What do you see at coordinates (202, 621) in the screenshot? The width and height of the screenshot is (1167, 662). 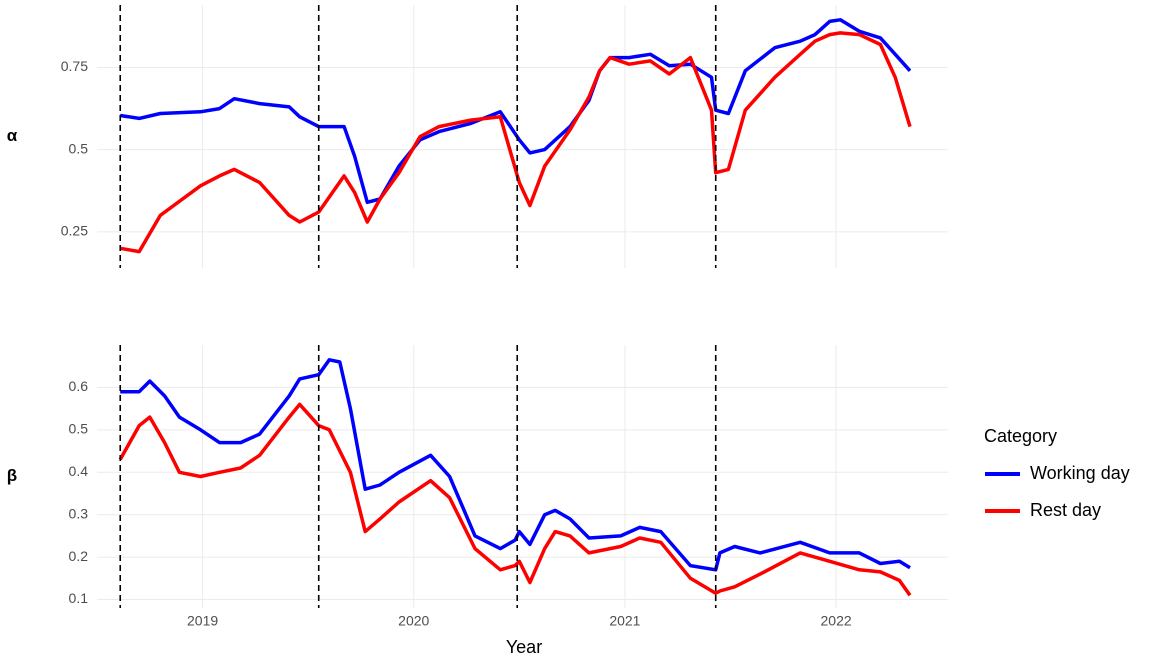 I see `x-tick-label: 2019` at bounding box center [202, 621].